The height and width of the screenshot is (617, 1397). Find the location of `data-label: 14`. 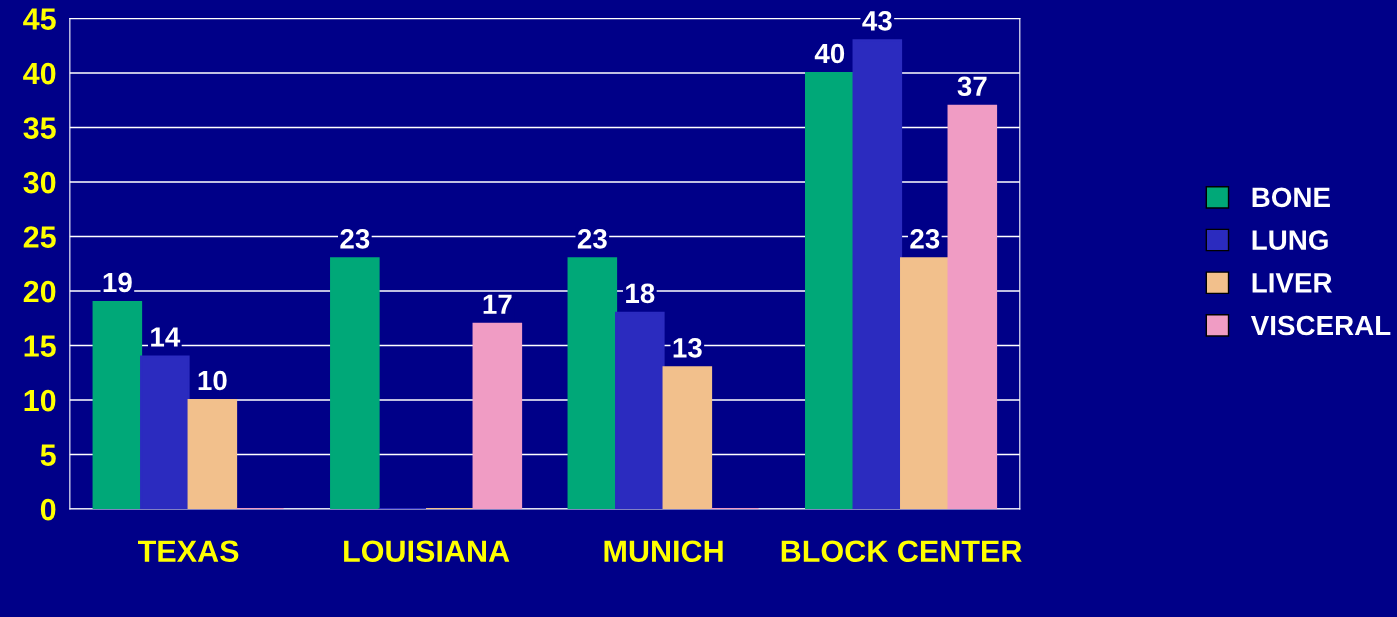

data-label: 14 is located at coordinates (166, 337).